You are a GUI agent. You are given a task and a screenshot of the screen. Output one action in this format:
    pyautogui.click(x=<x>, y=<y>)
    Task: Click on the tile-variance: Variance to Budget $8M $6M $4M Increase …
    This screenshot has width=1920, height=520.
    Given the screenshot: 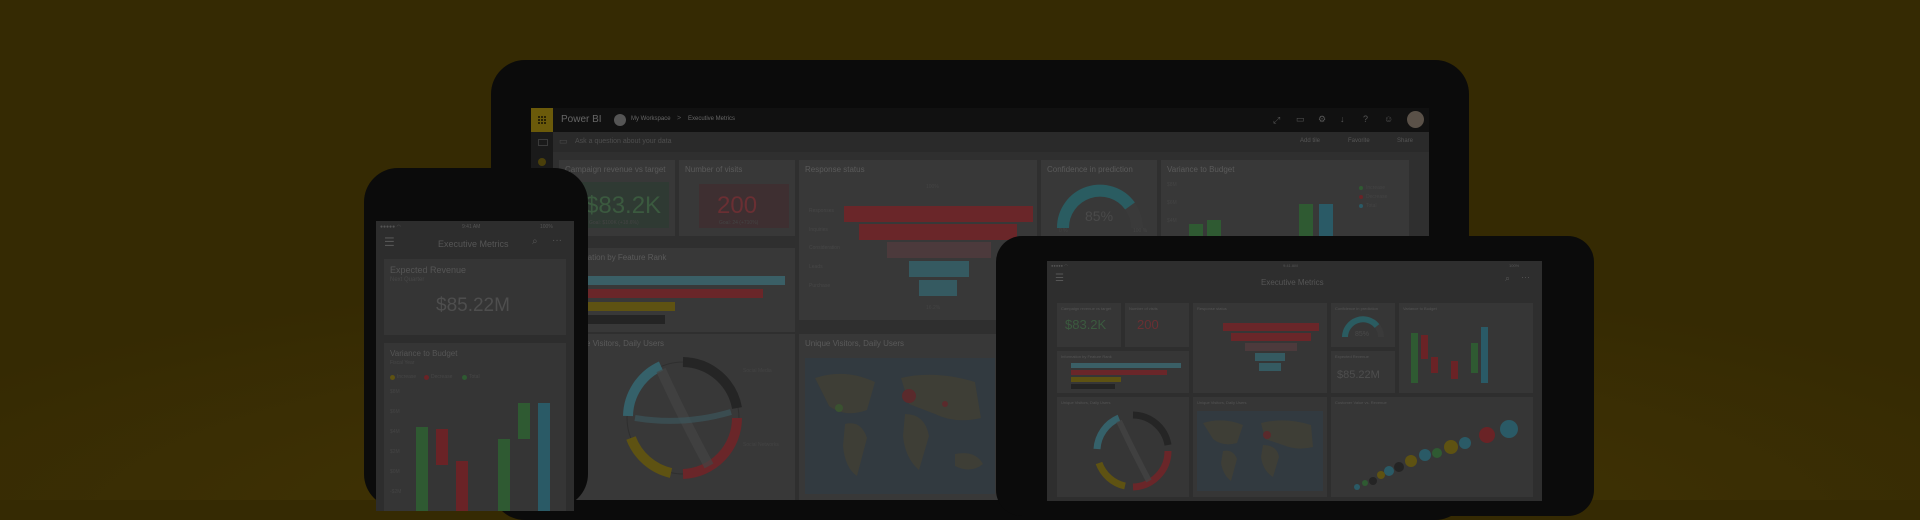 What is the action you would take?
    pyautogui.click(x=1285, y=202)
    